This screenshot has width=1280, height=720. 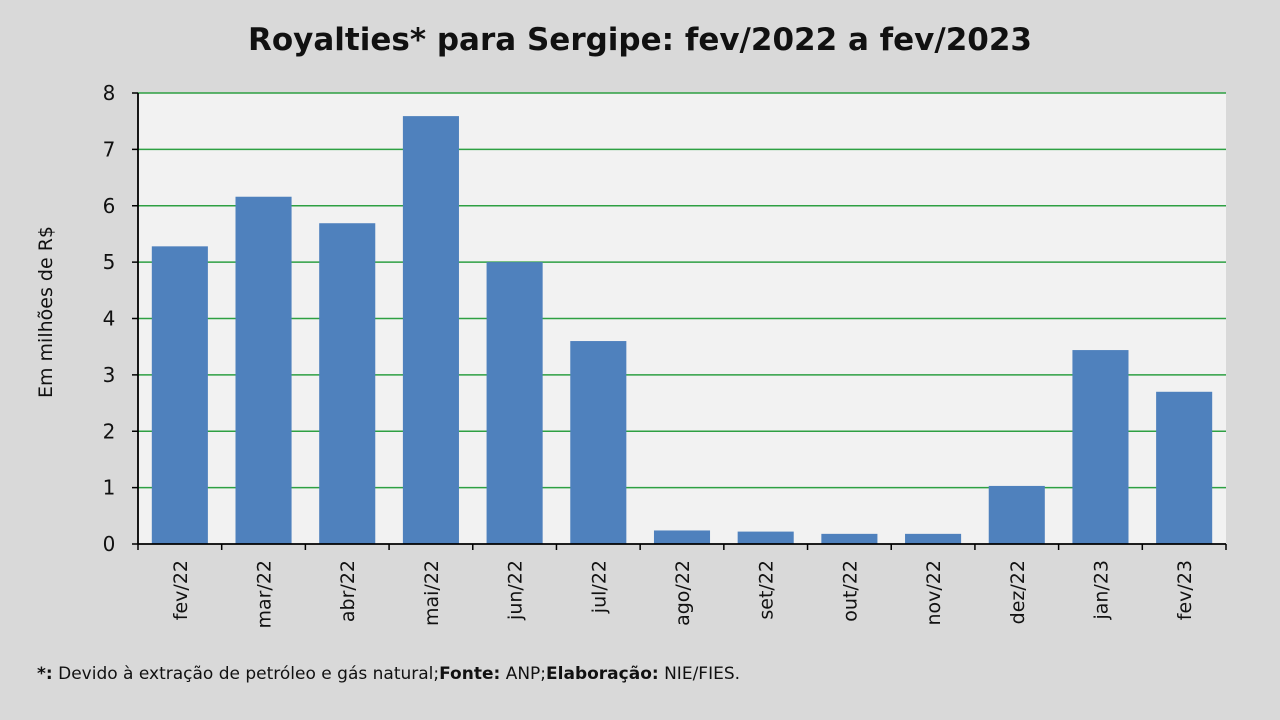 I want to click on x-tick-label: fev/23, so click(x=1185, y=590).